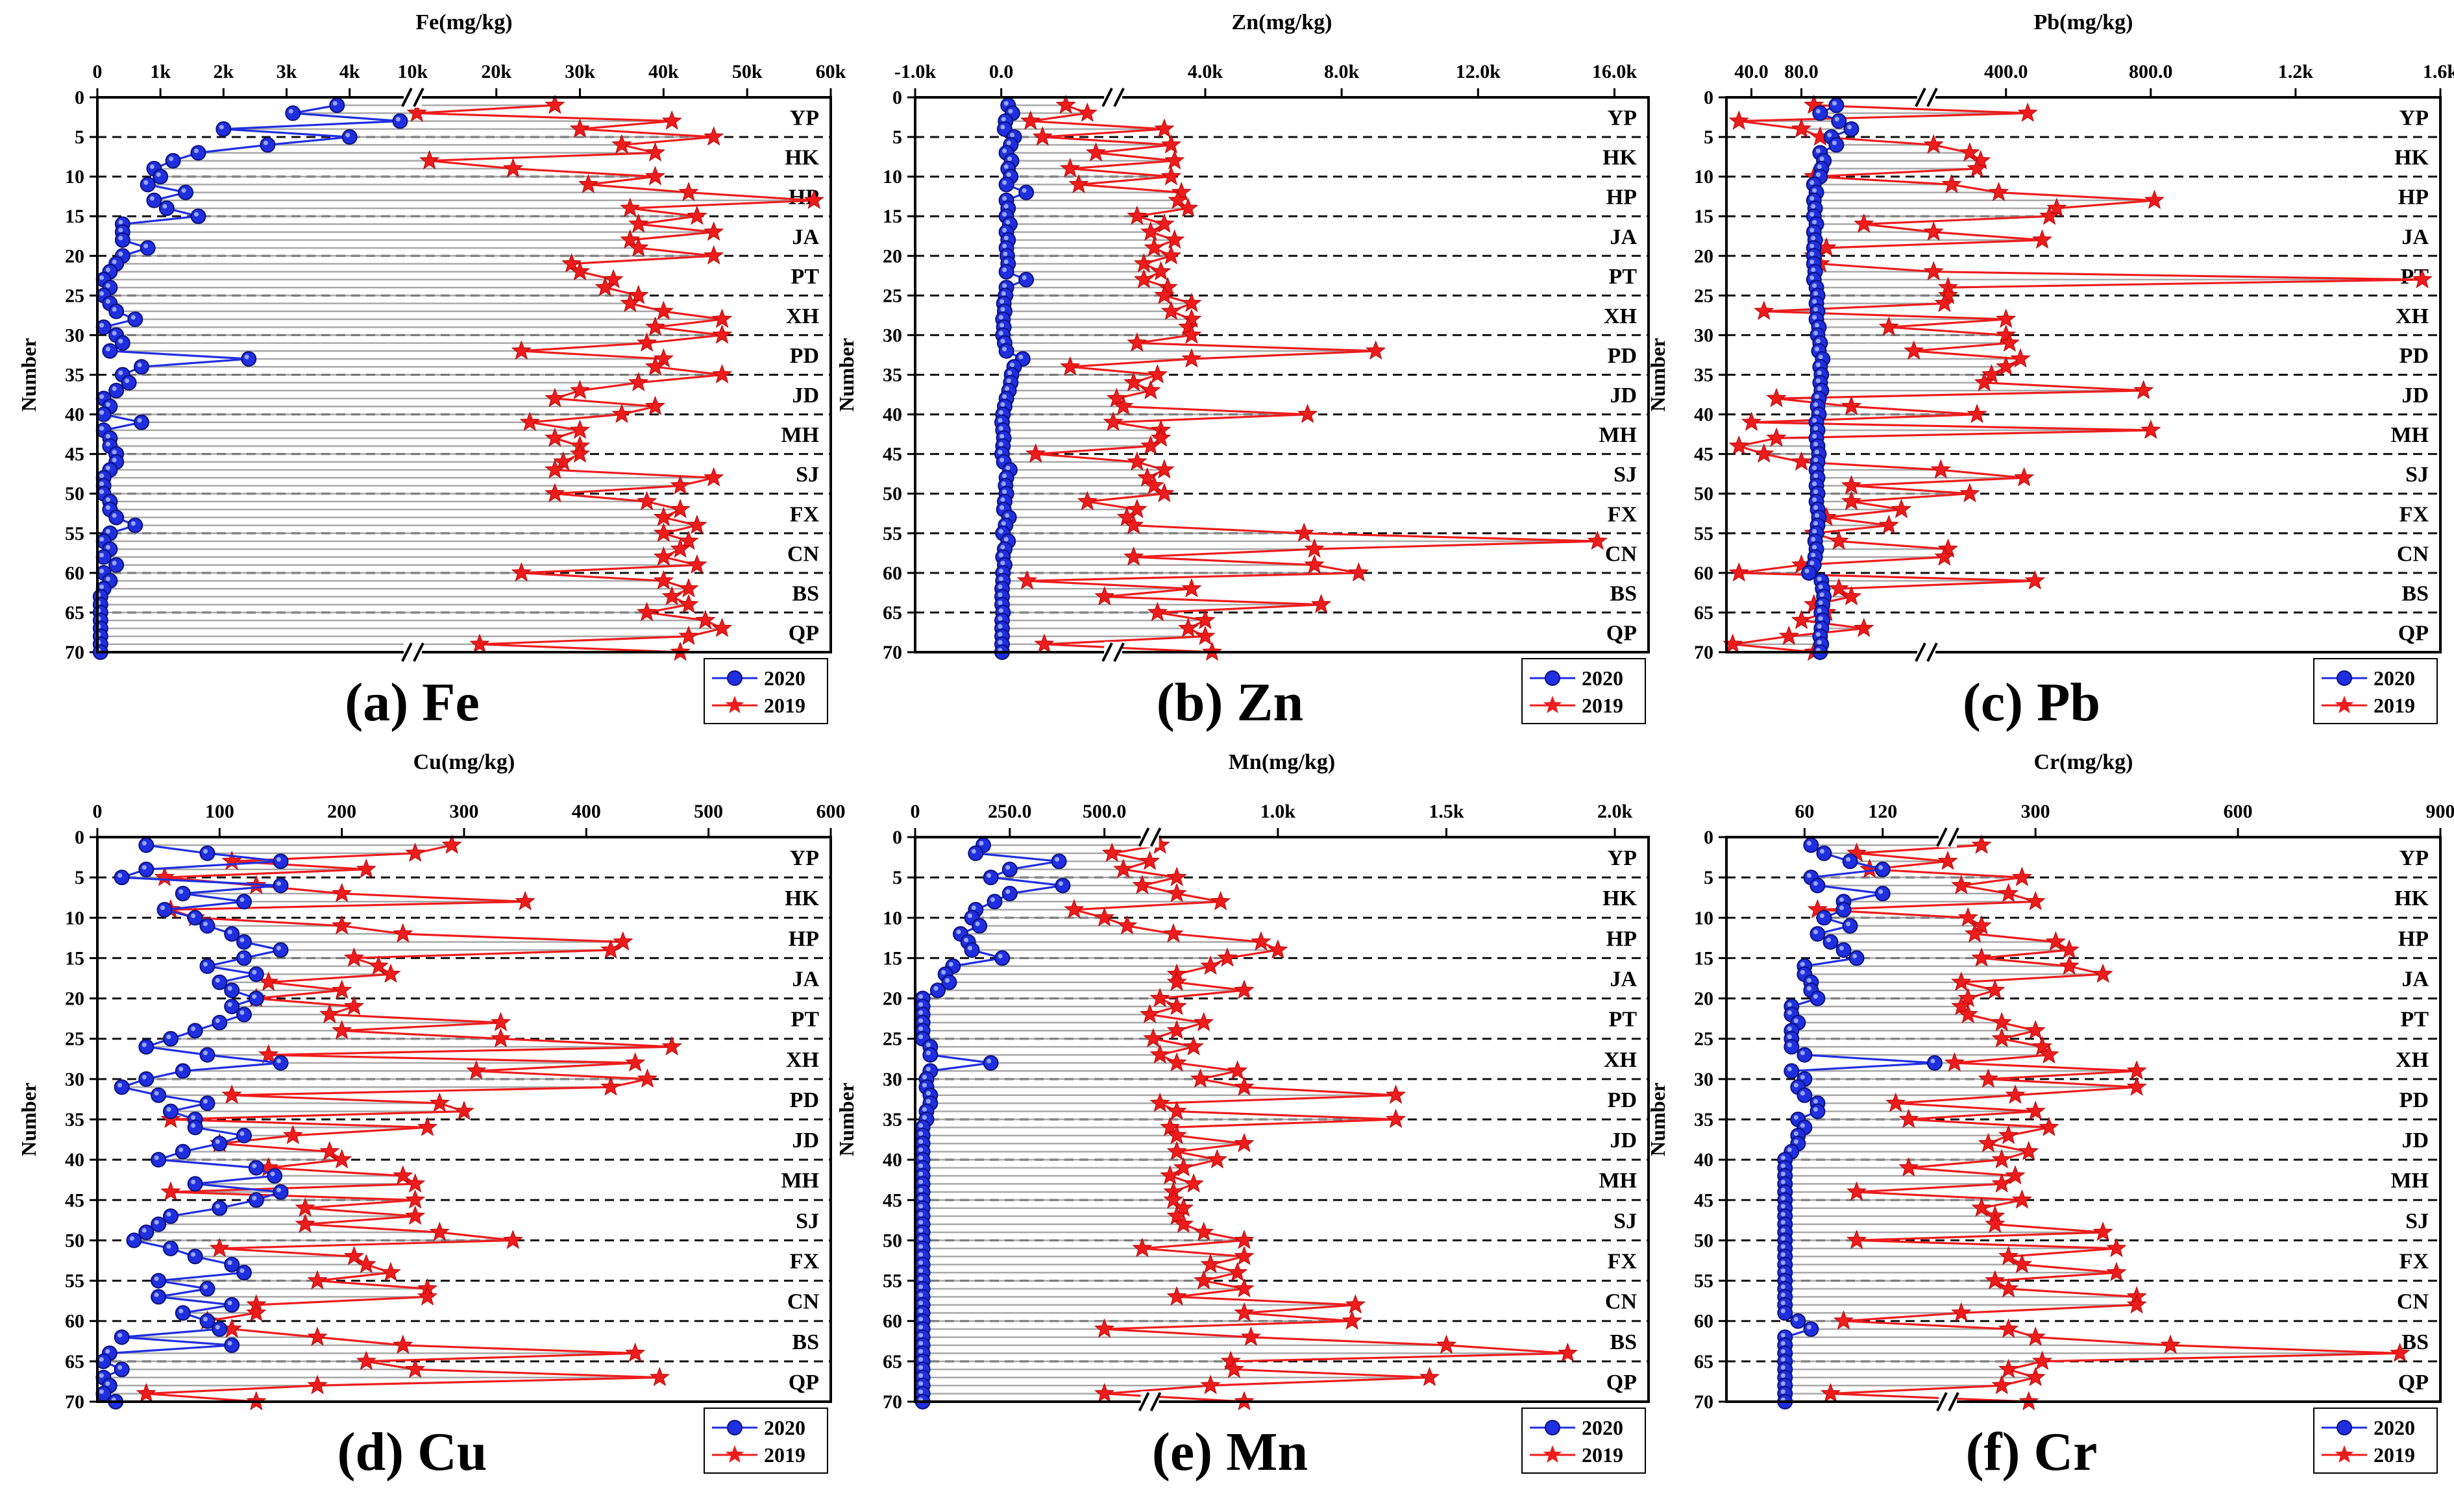 This screenshot has width=2454, height=1512. I want to click on segment-label-pd: PD, so click(804, 1100).